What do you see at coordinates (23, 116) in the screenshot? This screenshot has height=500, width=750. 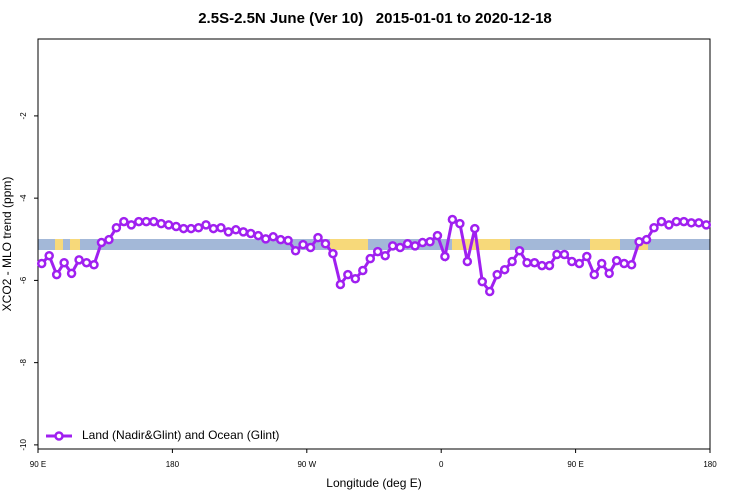 I see `y-tick-label: -2` at bounding box center [23, 116].